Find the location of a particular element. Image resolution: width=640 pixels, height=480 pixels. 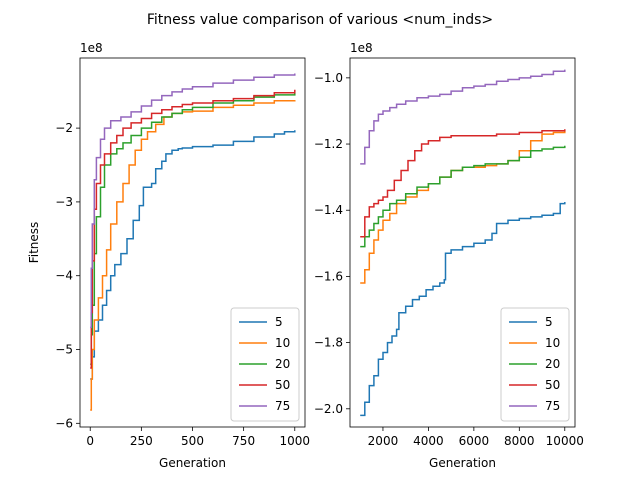

x-tick-label: 250 is located at coordinates (141, 441).